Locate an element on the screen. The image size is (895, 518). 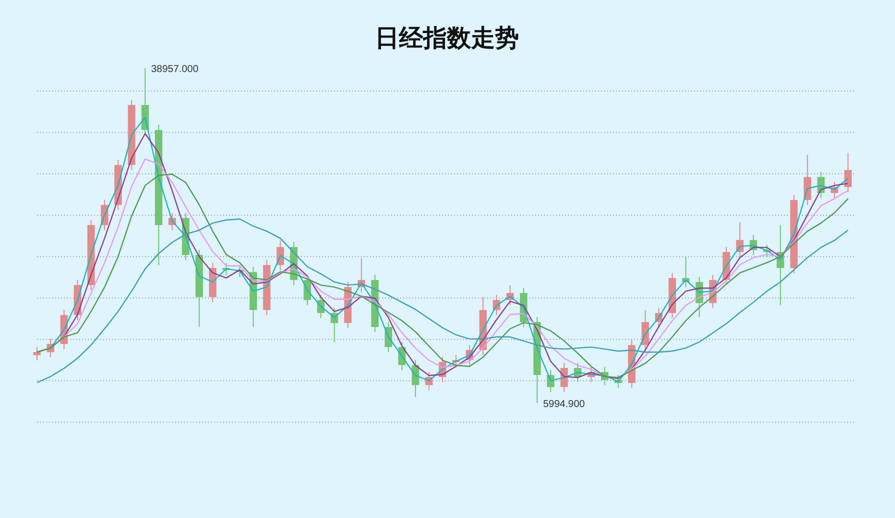
candlestick is located at coordinates (808, 180).